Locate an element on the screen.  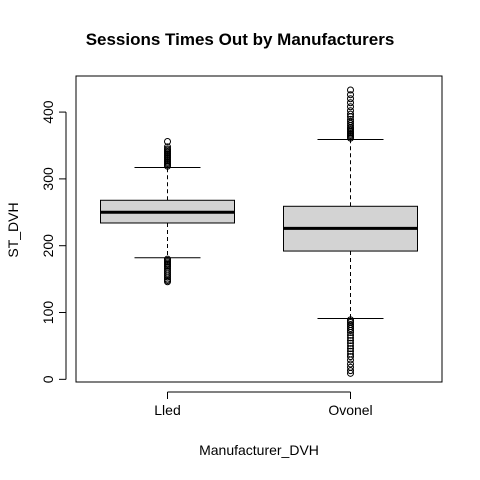
y-tick-label: 200 is located at coordinates (48, 246).